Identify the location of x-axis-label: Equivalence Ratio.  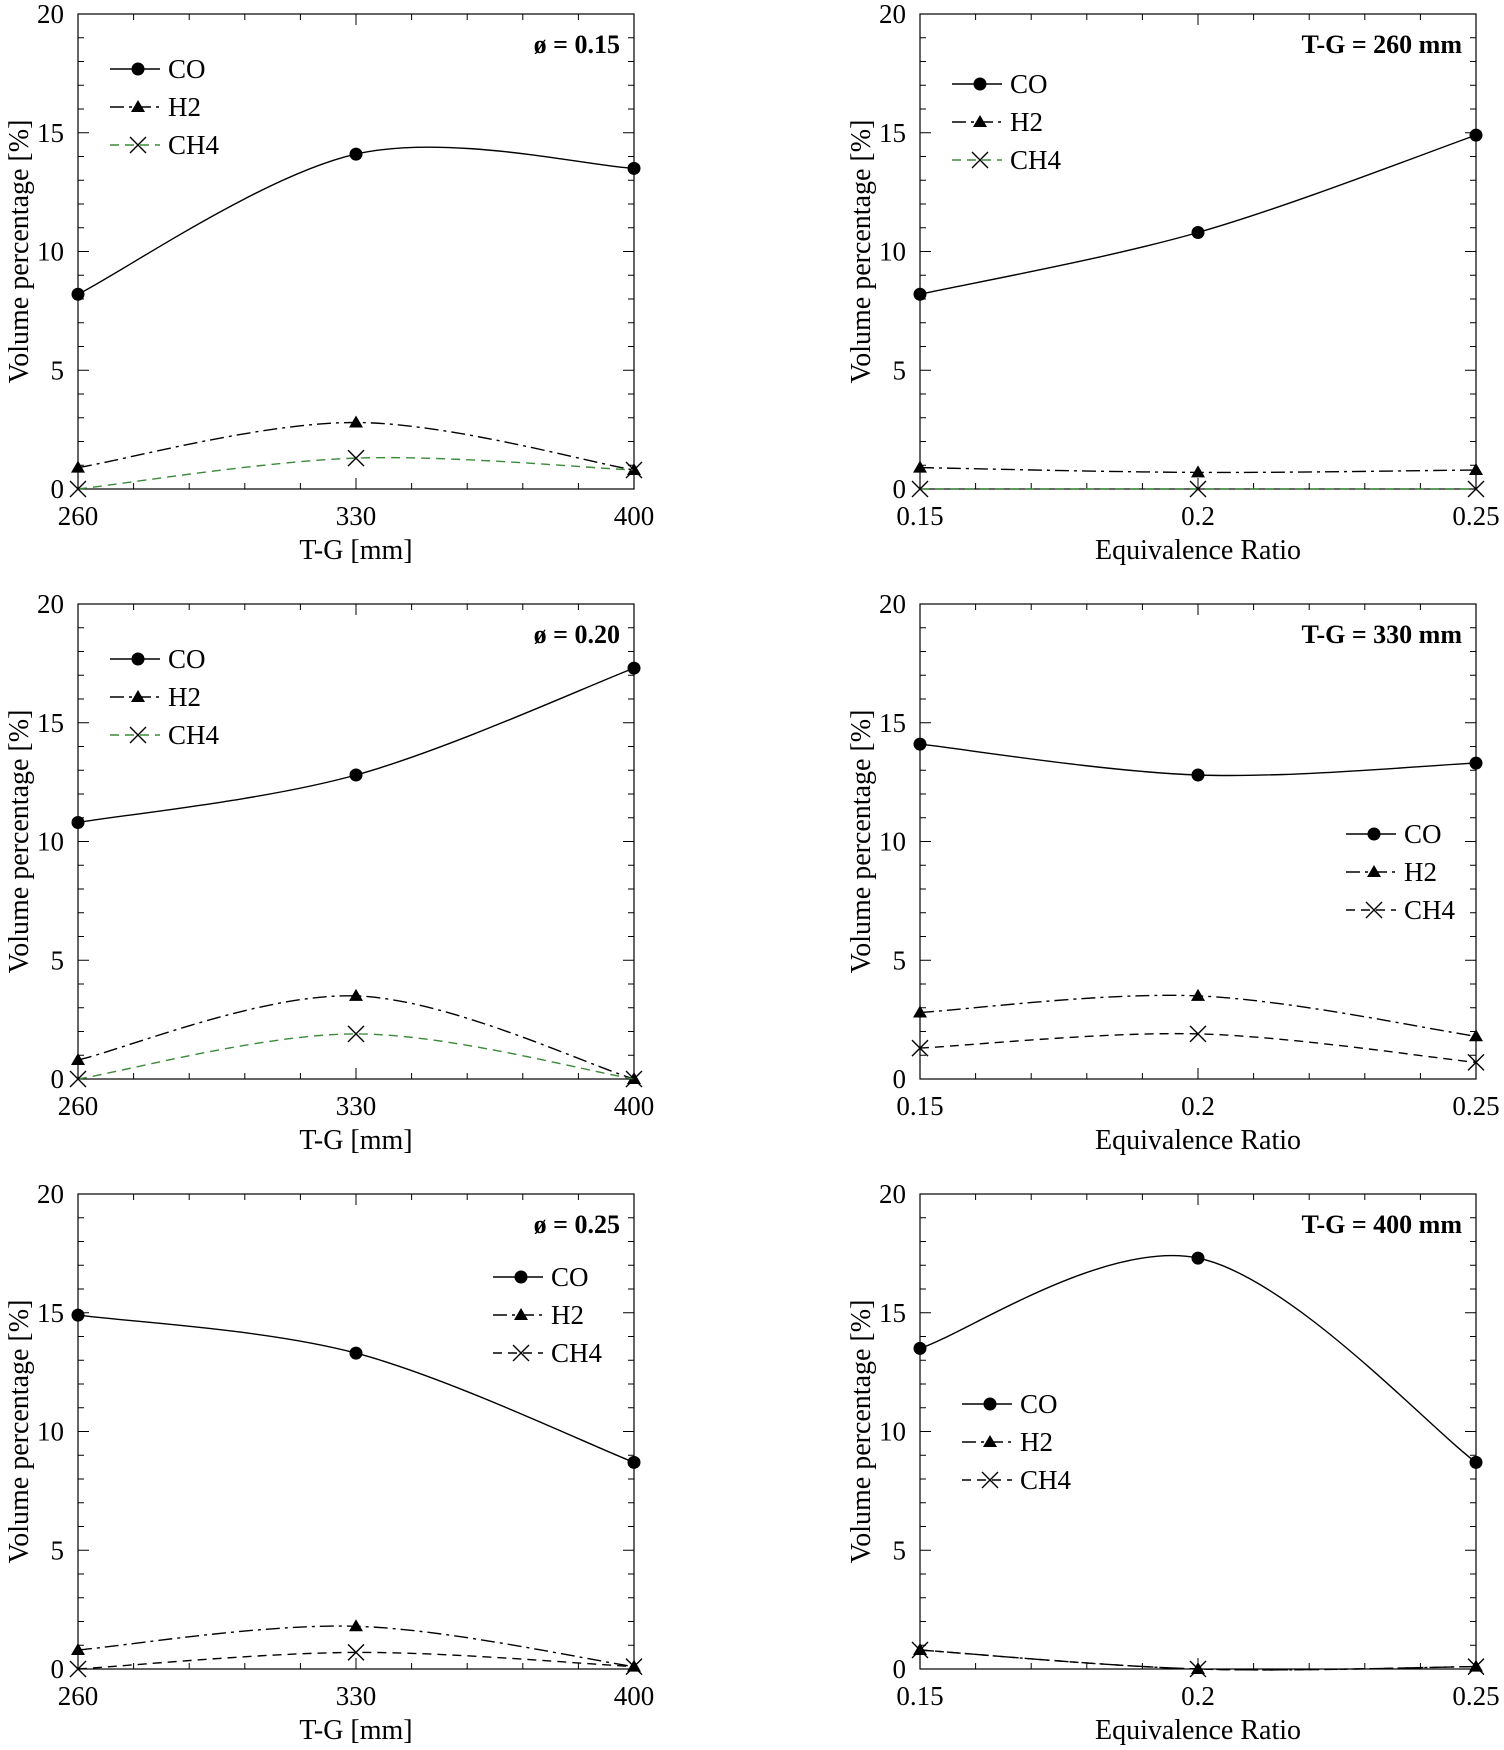
(1198, 1140).